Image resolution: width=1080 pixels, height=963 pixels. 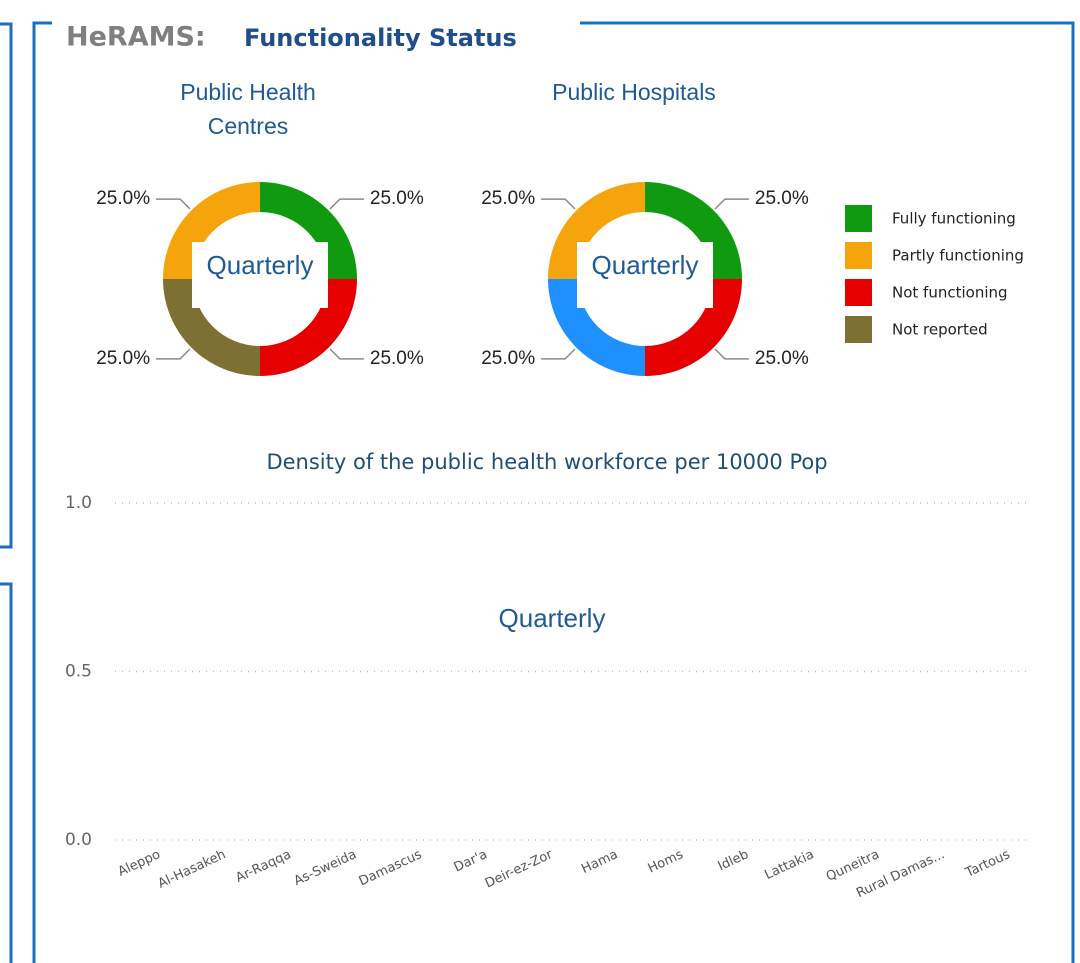 What do you see at coordinates (263, 866) in the screenshot?
I see `x-tick-label: Ar-Raqqa` at bounding box center [263, 866].